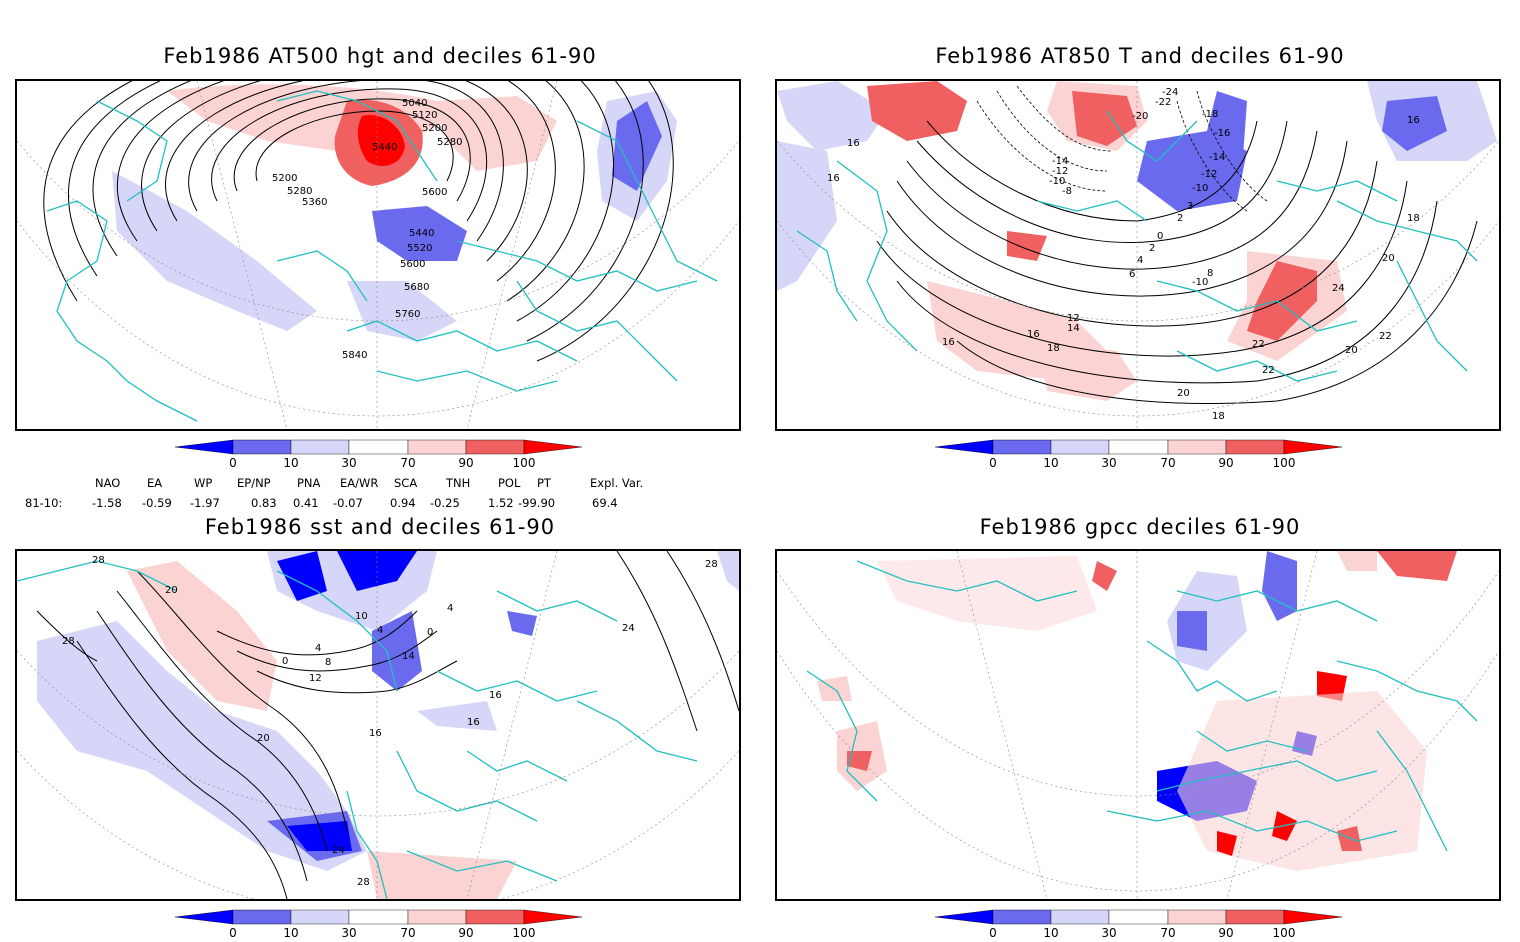 The image size is (1520, 942). What do you see at coordinates (264, 503) in the screenshot?
I see `index-value: 0.83` at bounding box center [264, 503].